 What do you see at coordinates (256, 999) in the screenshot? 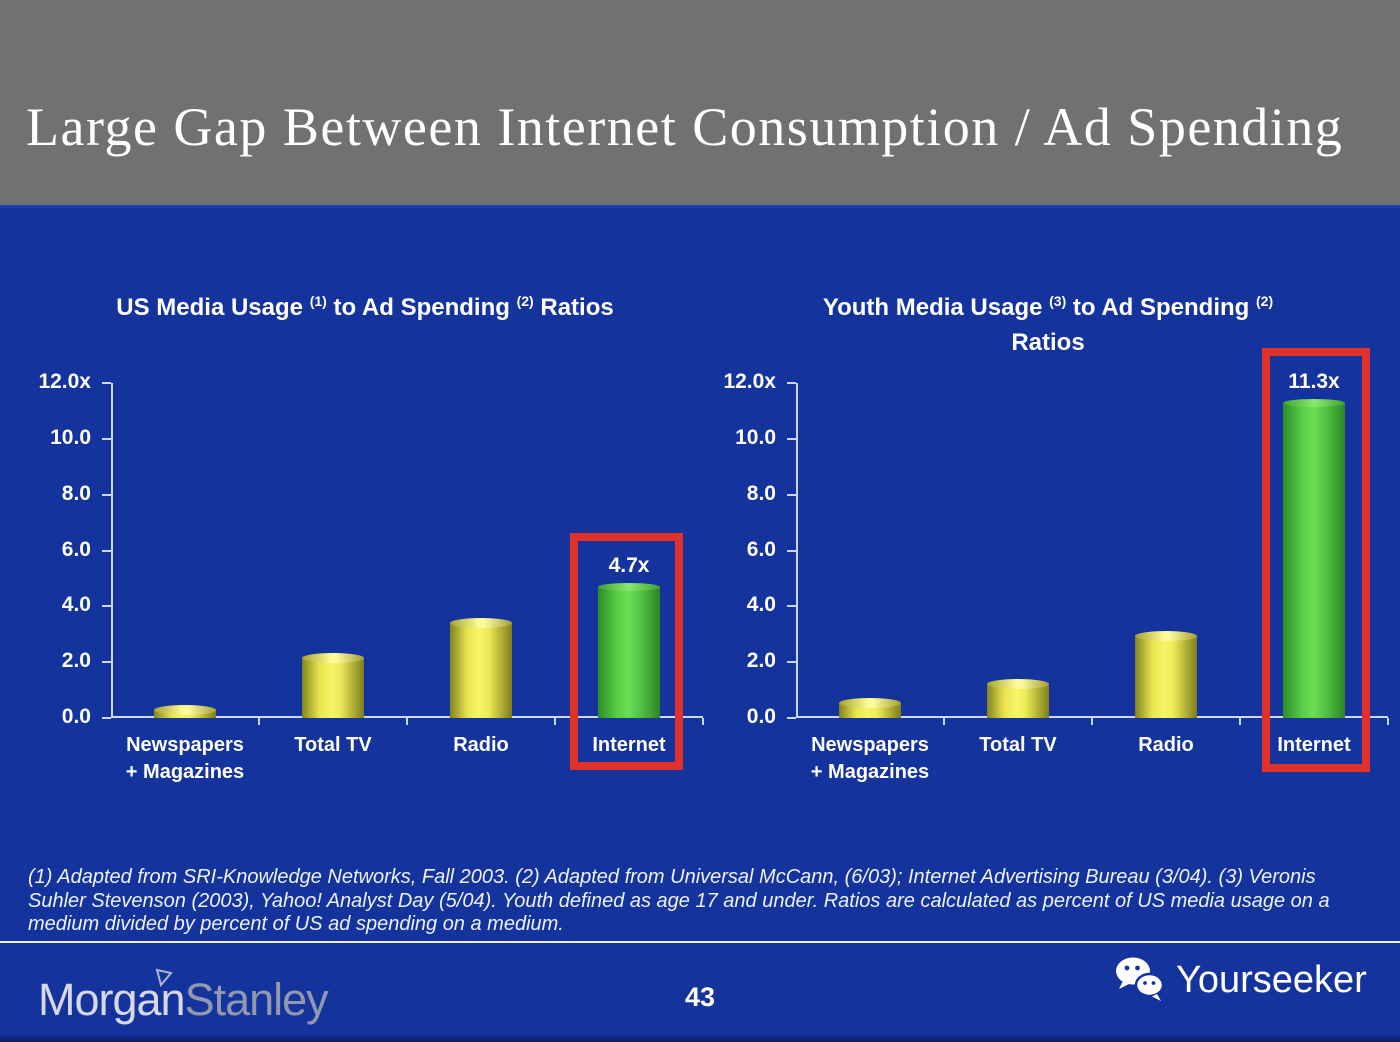
I see `brand-stanley: Stanley` at bounding box center [256, 999].